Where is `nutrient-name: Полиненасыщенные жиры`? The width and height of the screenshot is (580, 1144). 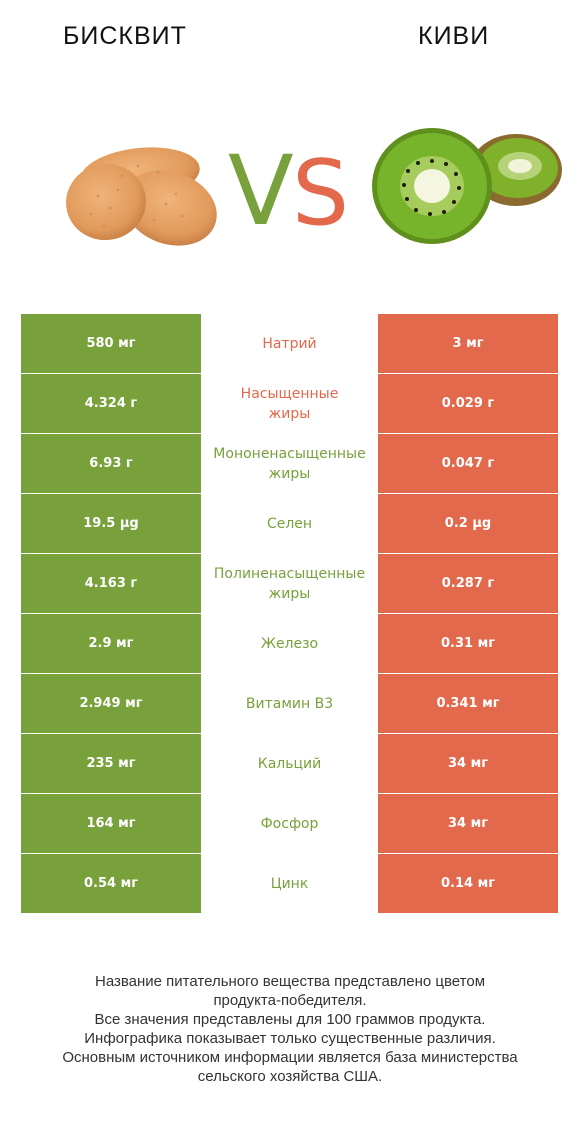
nutrient-name: Полиненасыщенные жиры is located at coordinates (289, 583).